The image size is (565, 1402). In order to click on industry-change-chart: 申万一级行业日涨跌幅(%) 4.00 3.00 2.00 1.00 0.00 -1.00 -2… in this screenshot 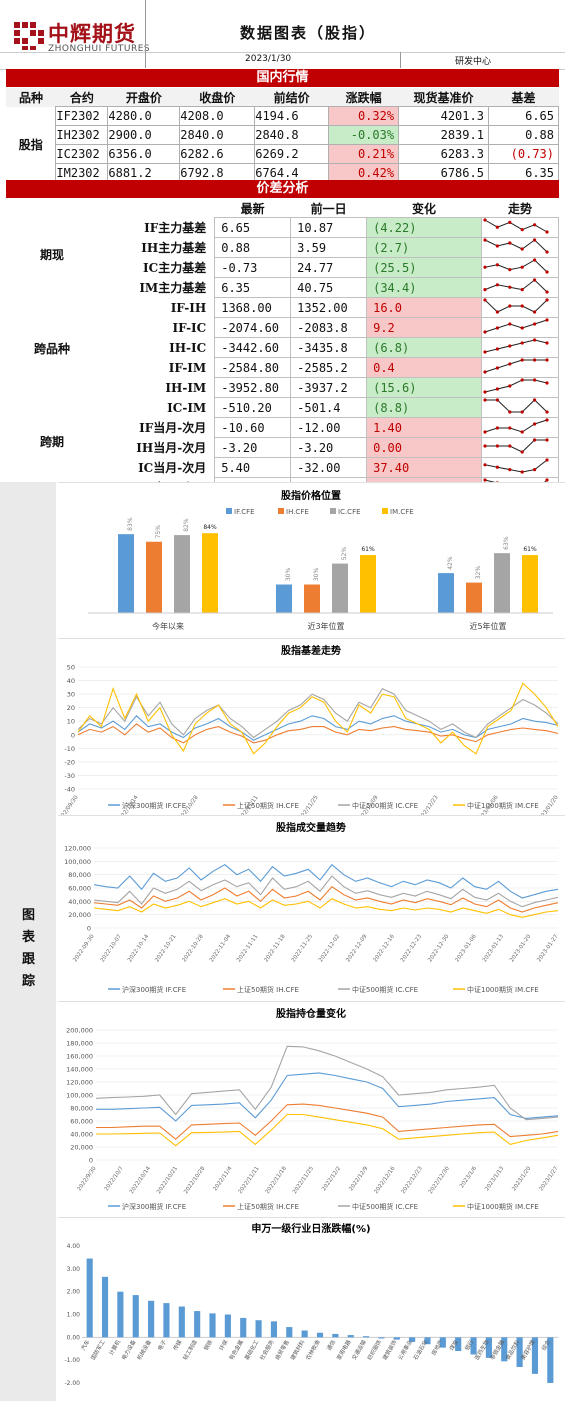, I will do `click(311, 1309)`.